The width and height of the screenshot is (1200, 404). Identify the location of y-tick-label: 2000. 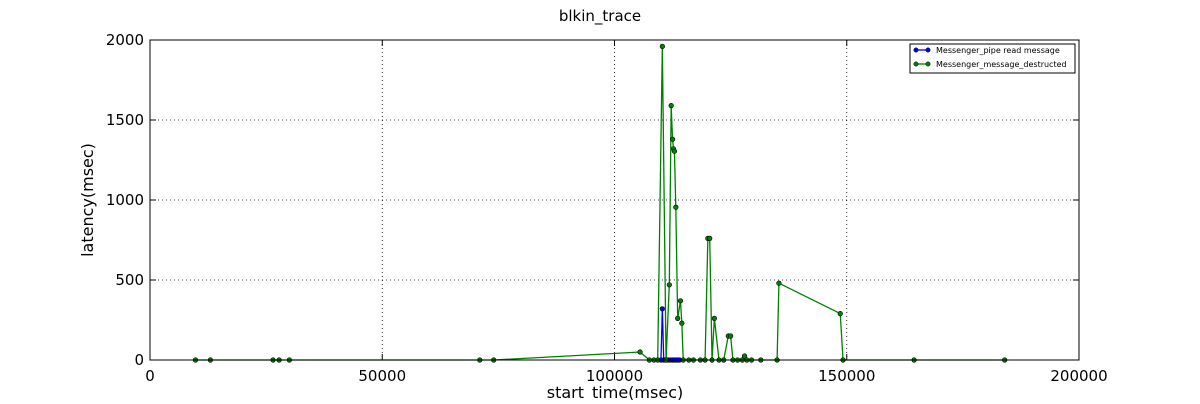
(125, 40).